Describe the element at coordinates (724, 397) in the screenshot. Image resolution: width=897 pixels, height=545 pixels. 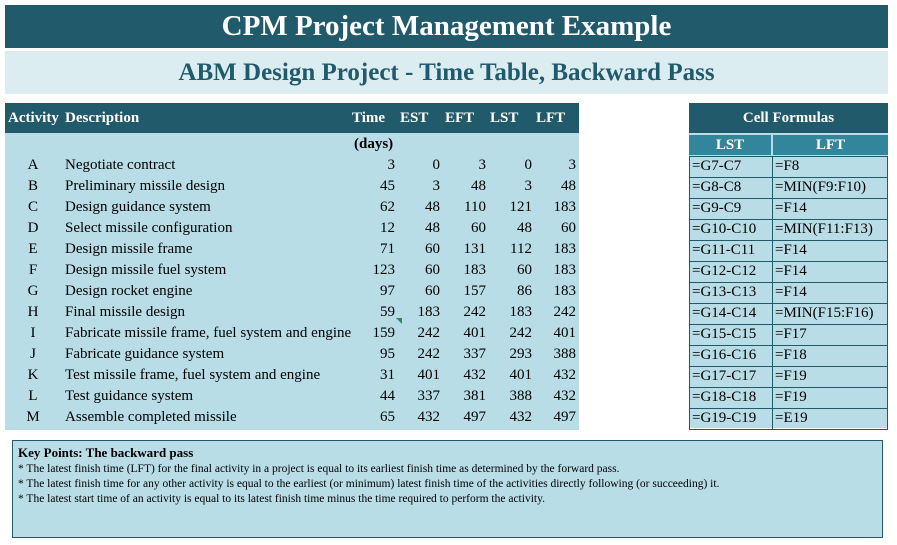
I see `formula-lst-cell: =G18-C18` at that location.